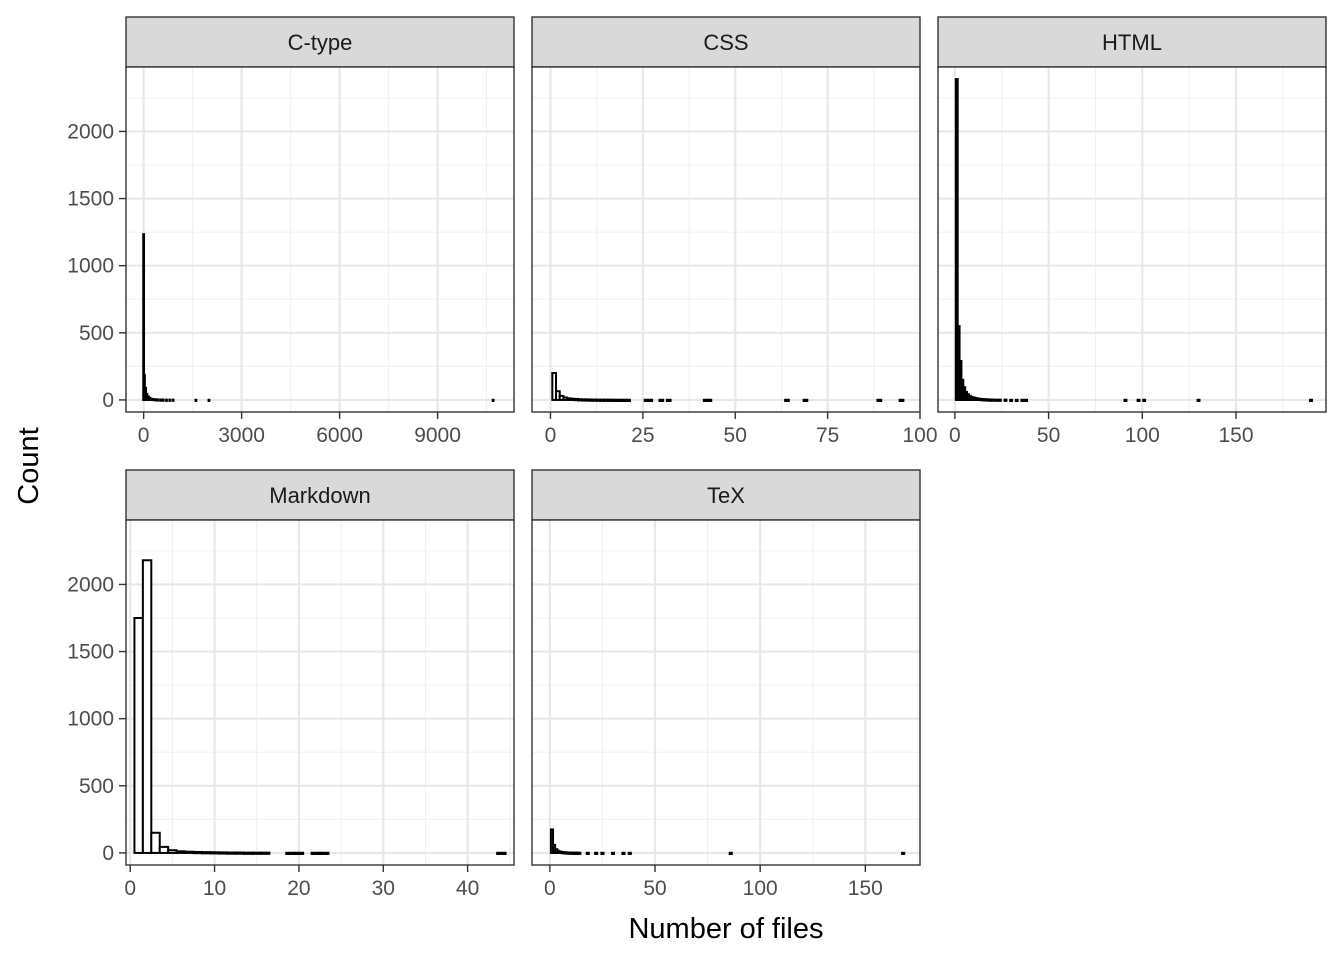 The image size is (1344, 960). Describe the element at coordinates (827, 435) in the screenshot. I see `x-tick-label: 75` at that location.